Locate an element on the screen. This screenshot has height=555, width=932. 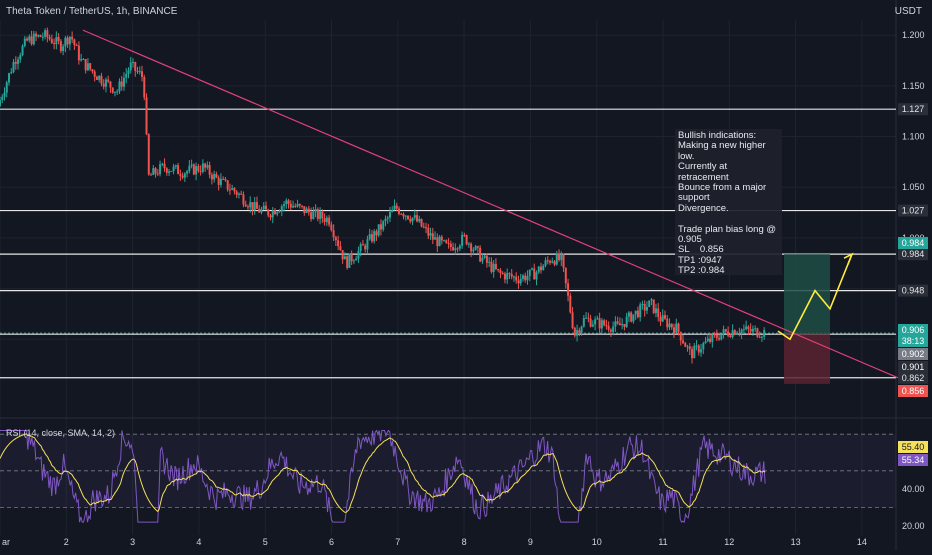
rsi-line is located at coordinates (383, 476).